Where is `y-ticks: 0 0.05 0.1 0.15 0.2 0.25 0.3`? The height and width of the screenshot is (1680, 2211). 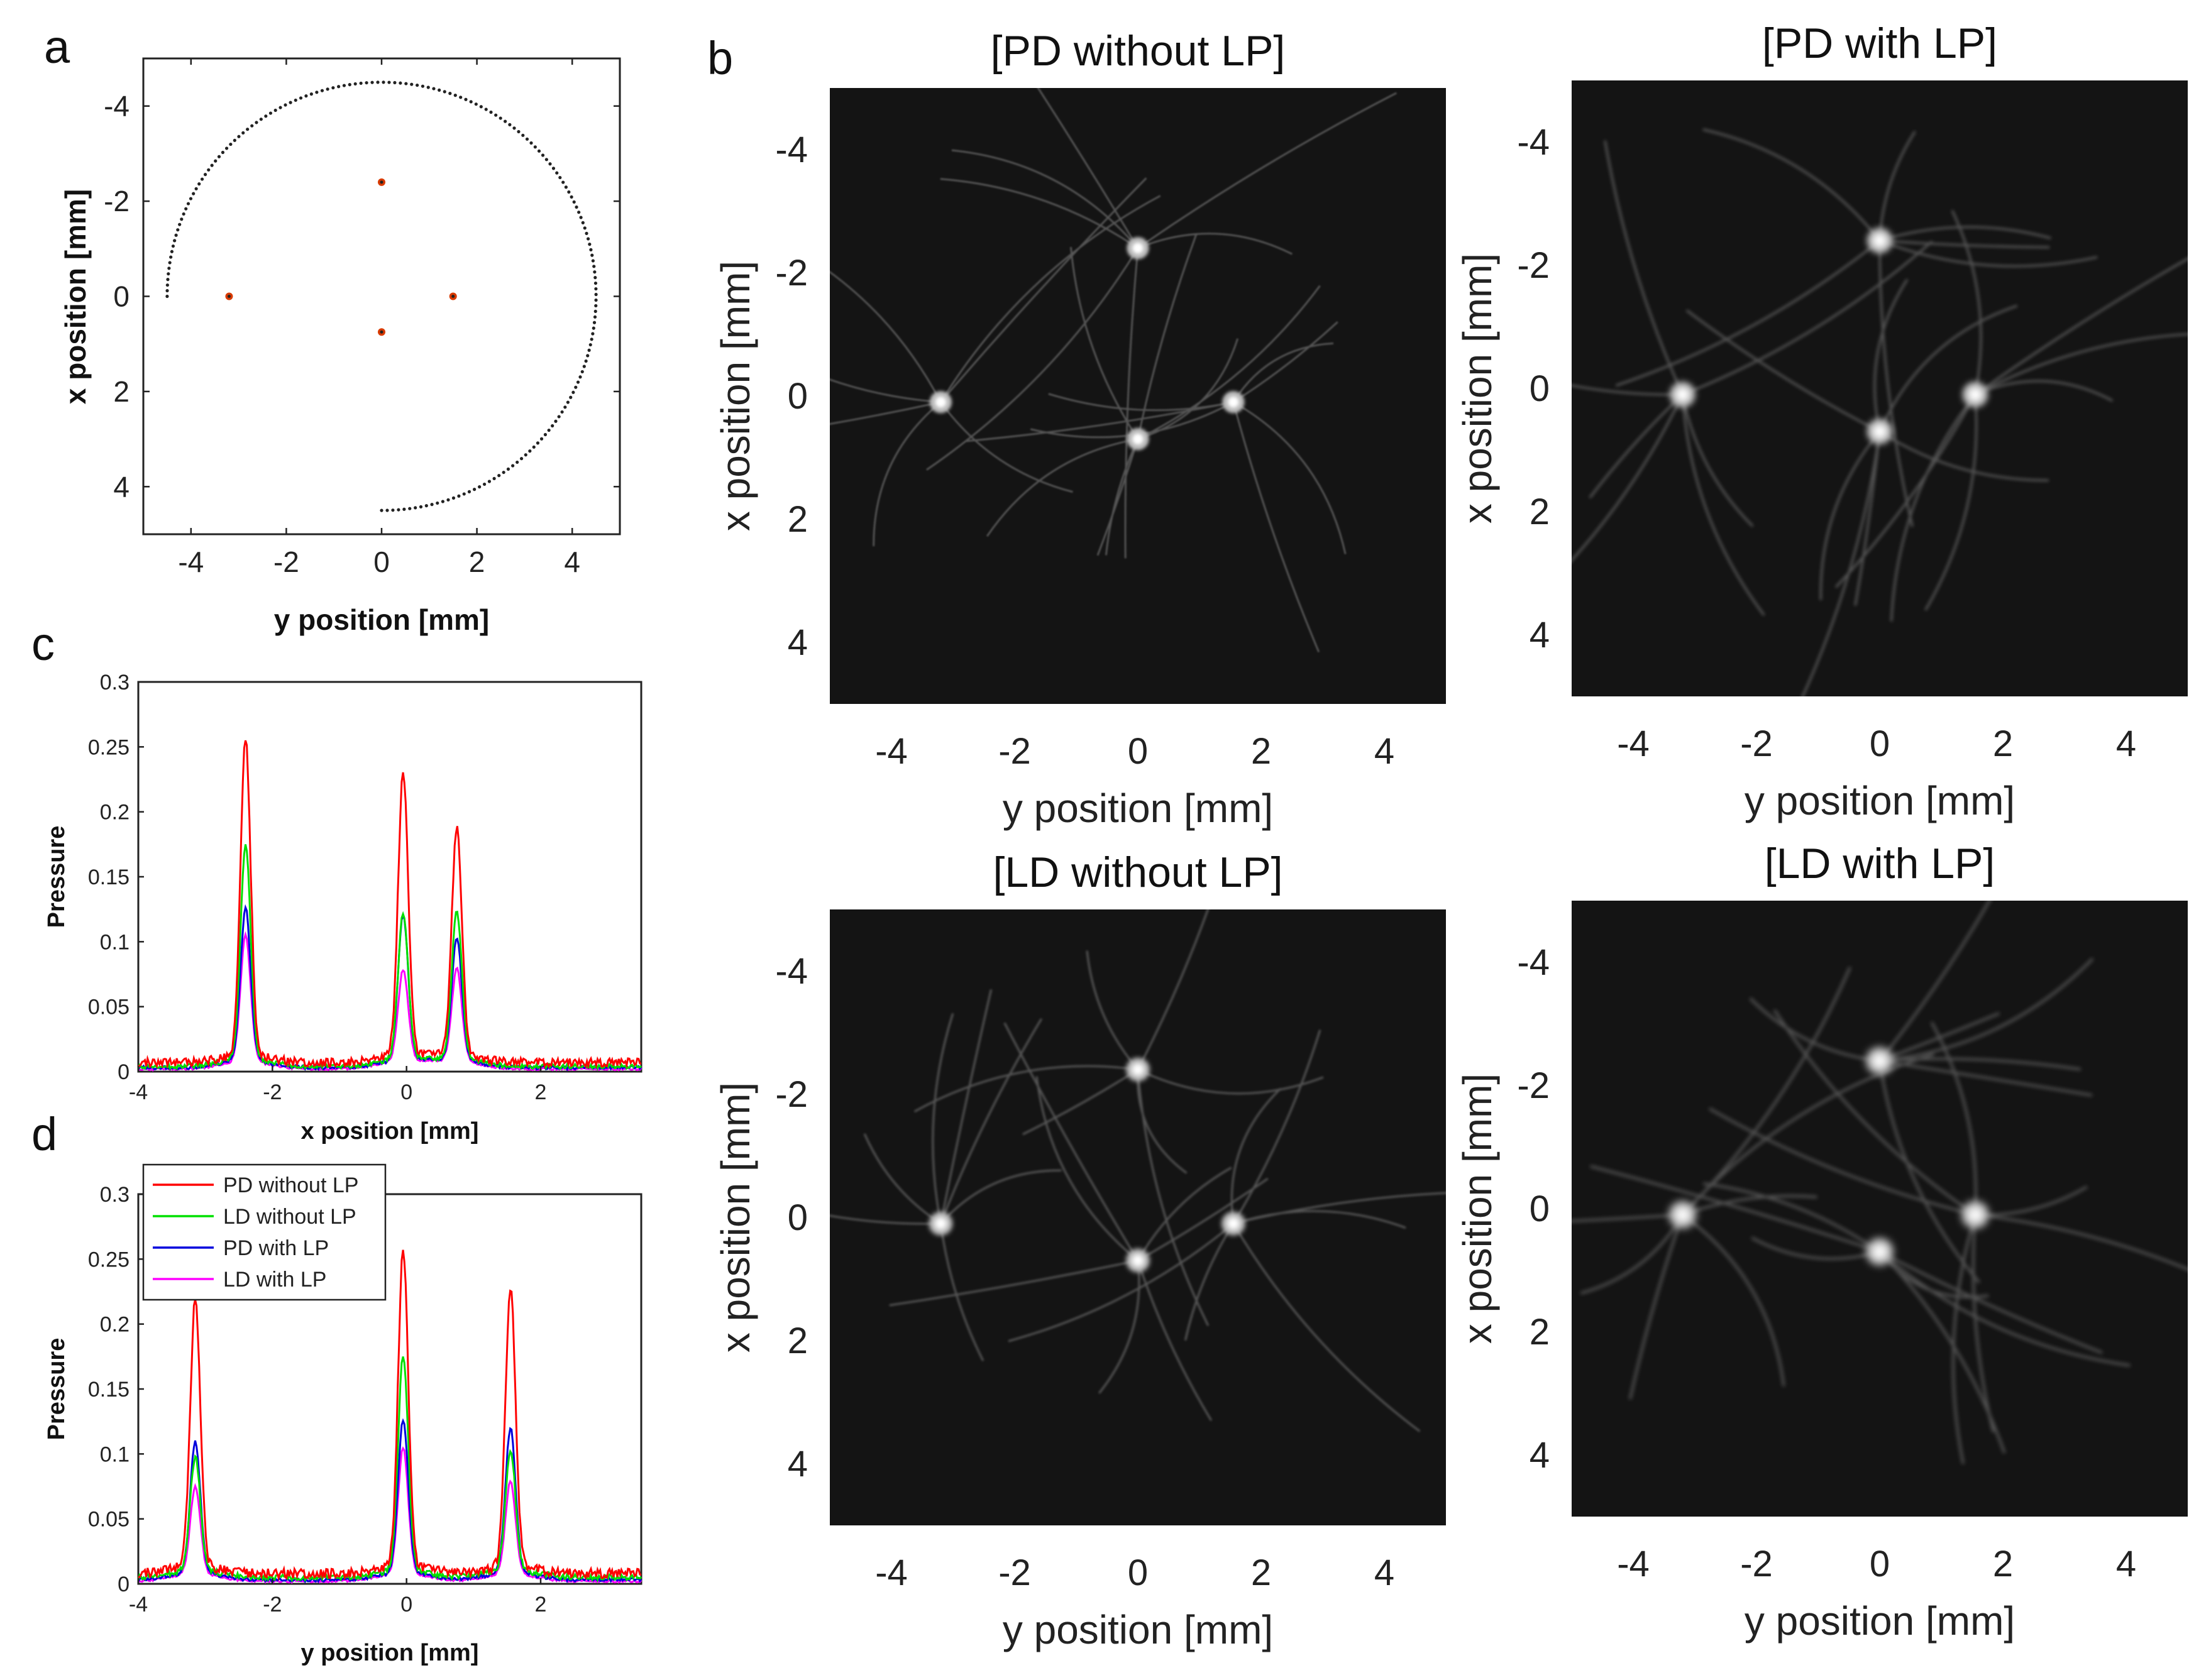
y-ticks: 0 0.05 0.1 0.15 0.2 0.25 0.3 is located at coordinates (116, 1389).